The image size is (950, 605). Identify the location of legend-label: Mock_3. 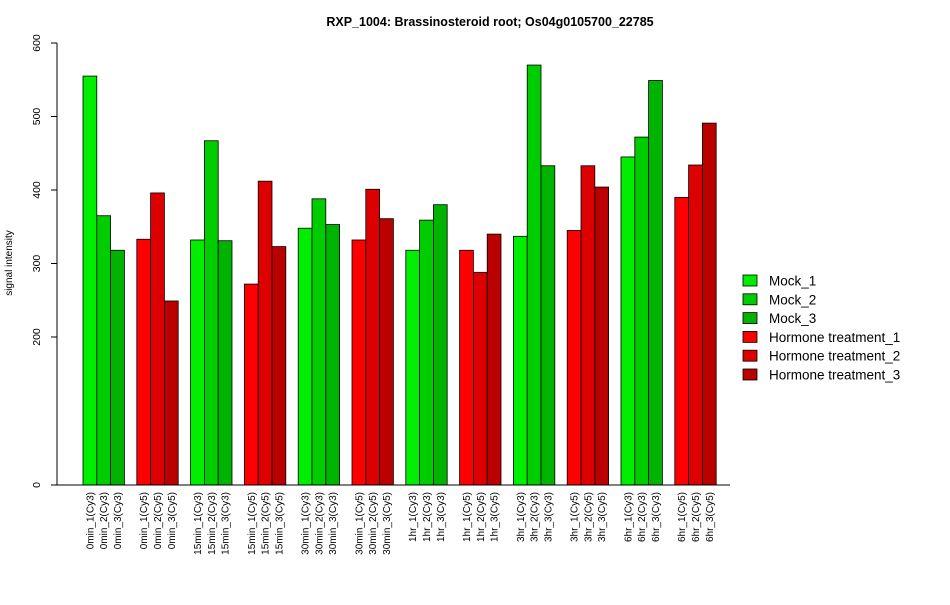
(792, 318).